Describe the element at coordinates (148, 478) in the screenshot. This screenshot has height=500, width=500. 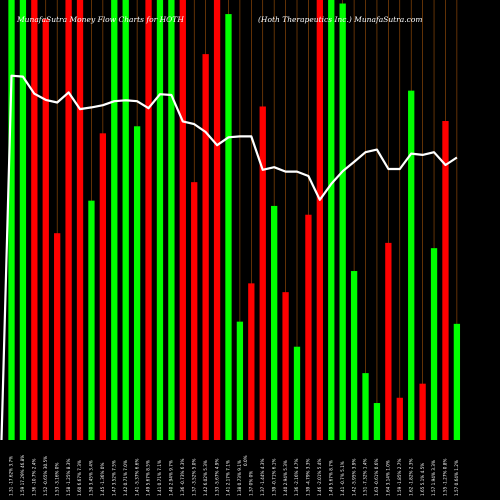
I see `x-tick-label: 1.49 5.67% 8.5%` at that location.